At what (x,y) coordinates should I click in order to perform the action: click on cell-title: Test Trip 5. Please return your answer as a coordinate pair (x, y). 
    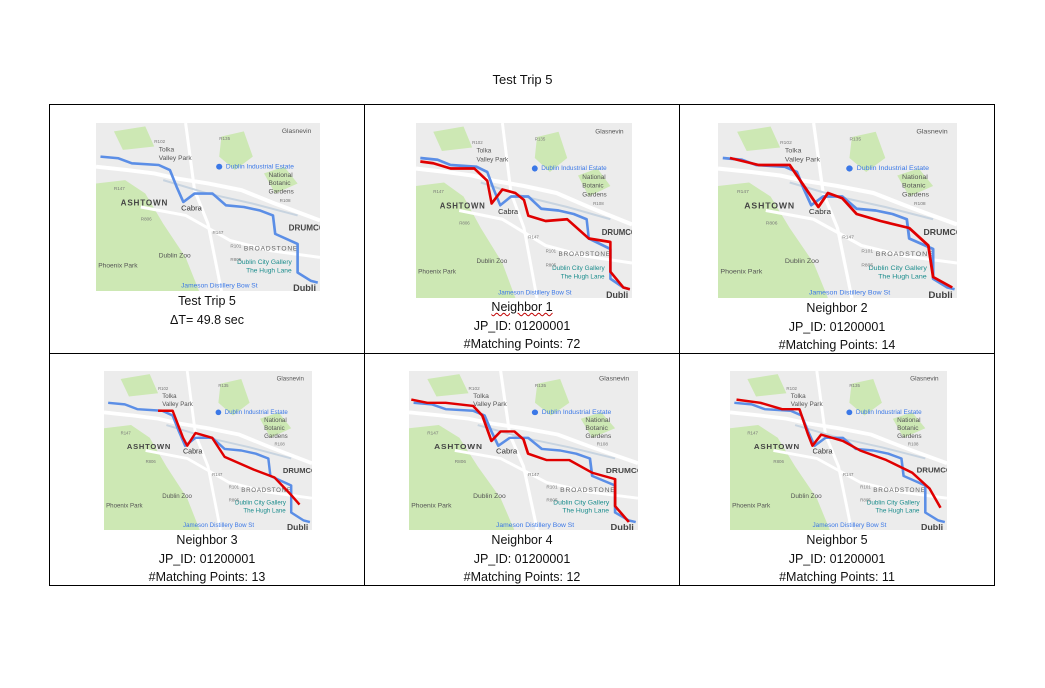
    Looking at the image, I should click on (207, 301).